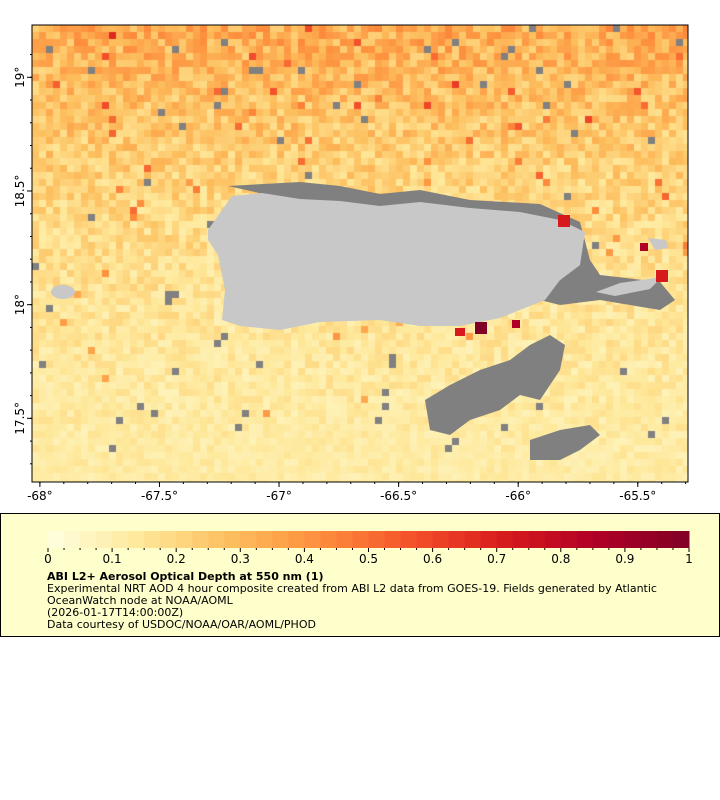 This screenshot has height=800, width=720. I want to click on colorbar-label: 0.2, so click(176, 559).